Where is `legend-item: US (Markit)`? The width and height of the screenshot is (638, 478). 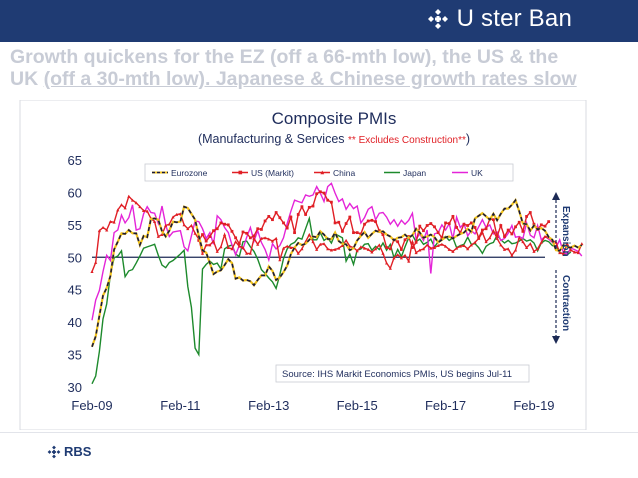 legend-item: US (Markit) is located at coordinates (263, 173).